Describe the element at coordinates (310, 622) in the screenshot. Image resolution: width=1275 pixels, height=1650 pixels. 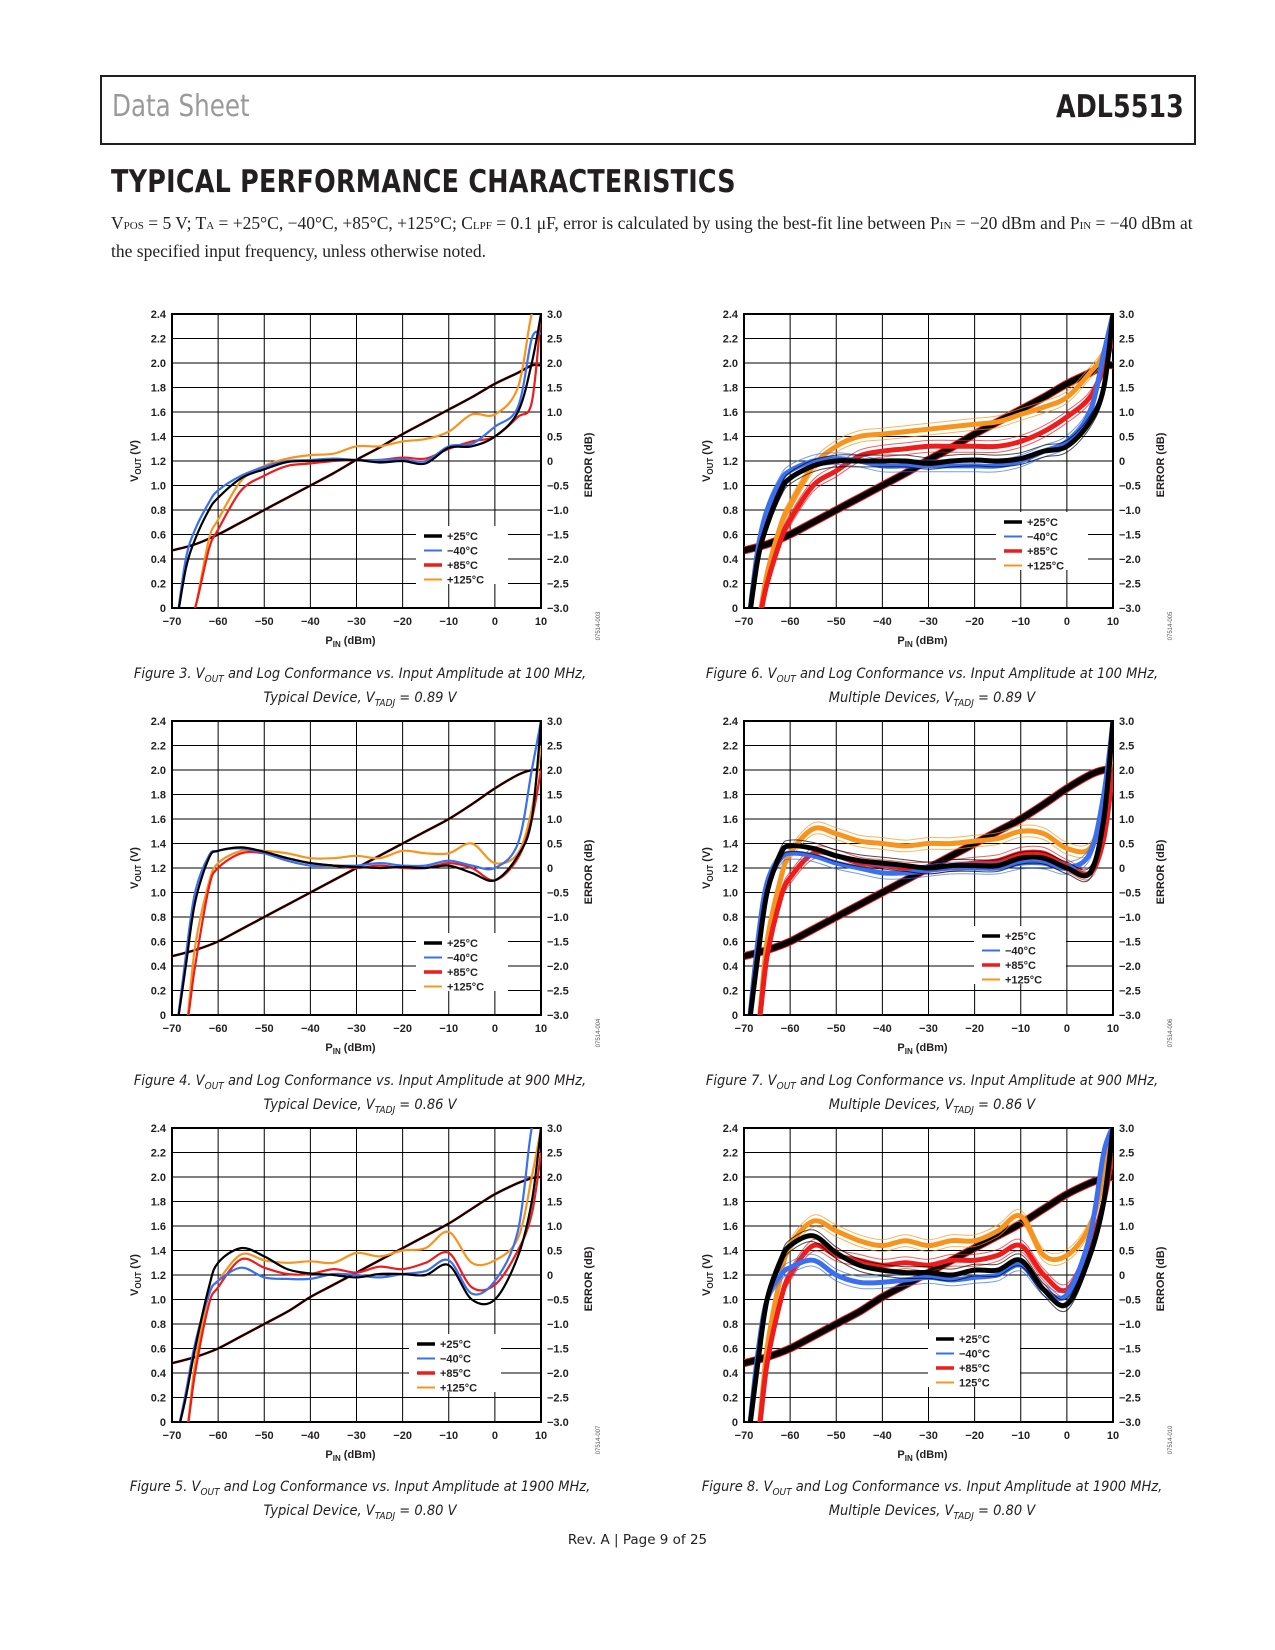
I see `x-tick-label: −40` at that location.